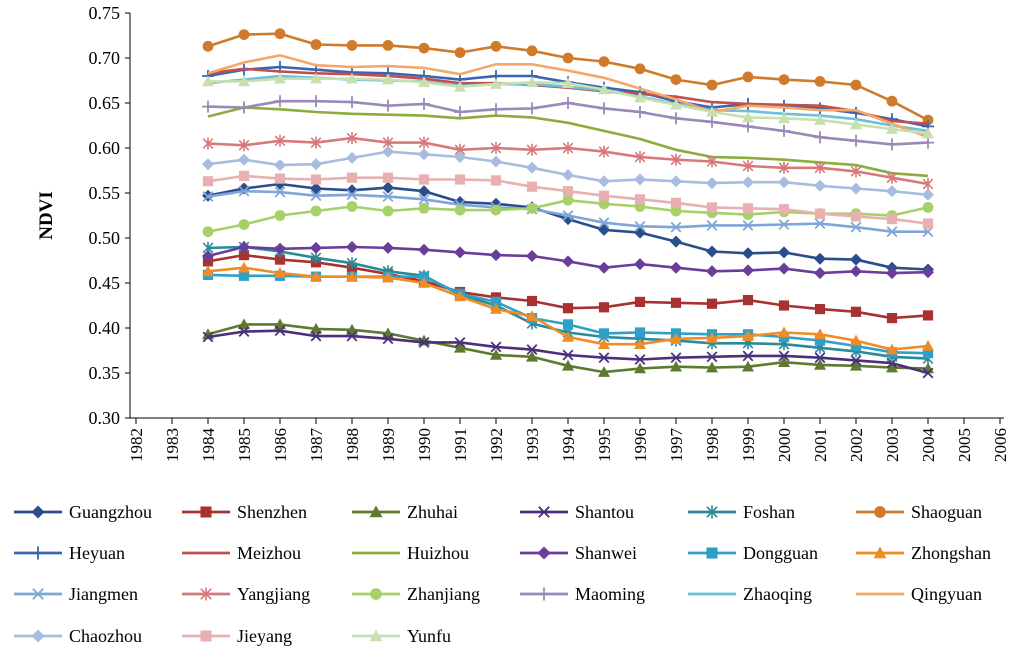 This screenshot has height=666, width=1024. I want to click on legend-label: Zhongshan, so click(951, 553).